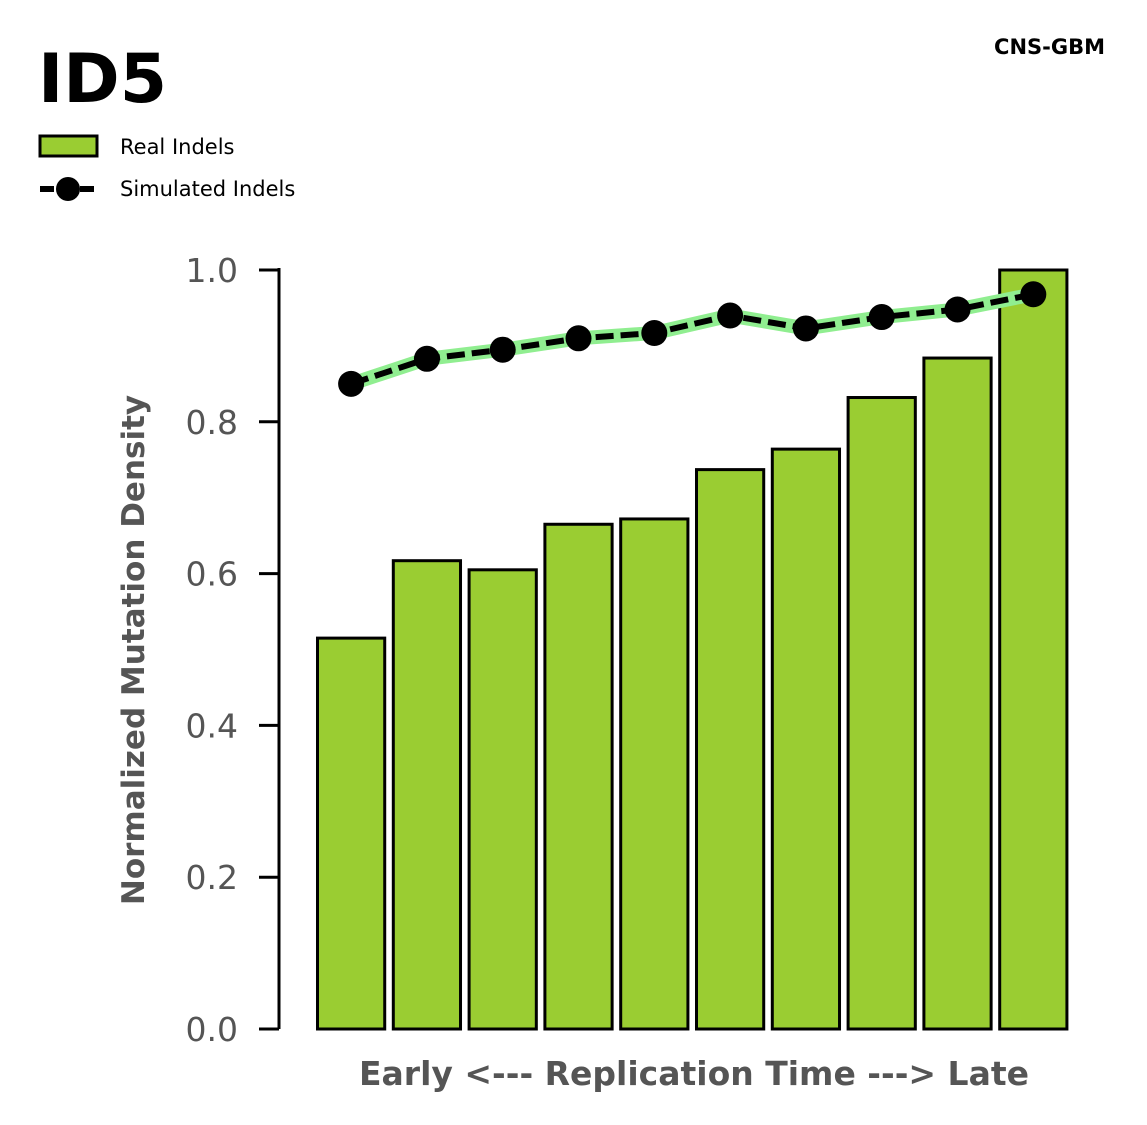  What do you see at coordinates (212, 1029) in the screenshot?
I see `y-tick-label: 0.0` at bounding box center [212, 1029].